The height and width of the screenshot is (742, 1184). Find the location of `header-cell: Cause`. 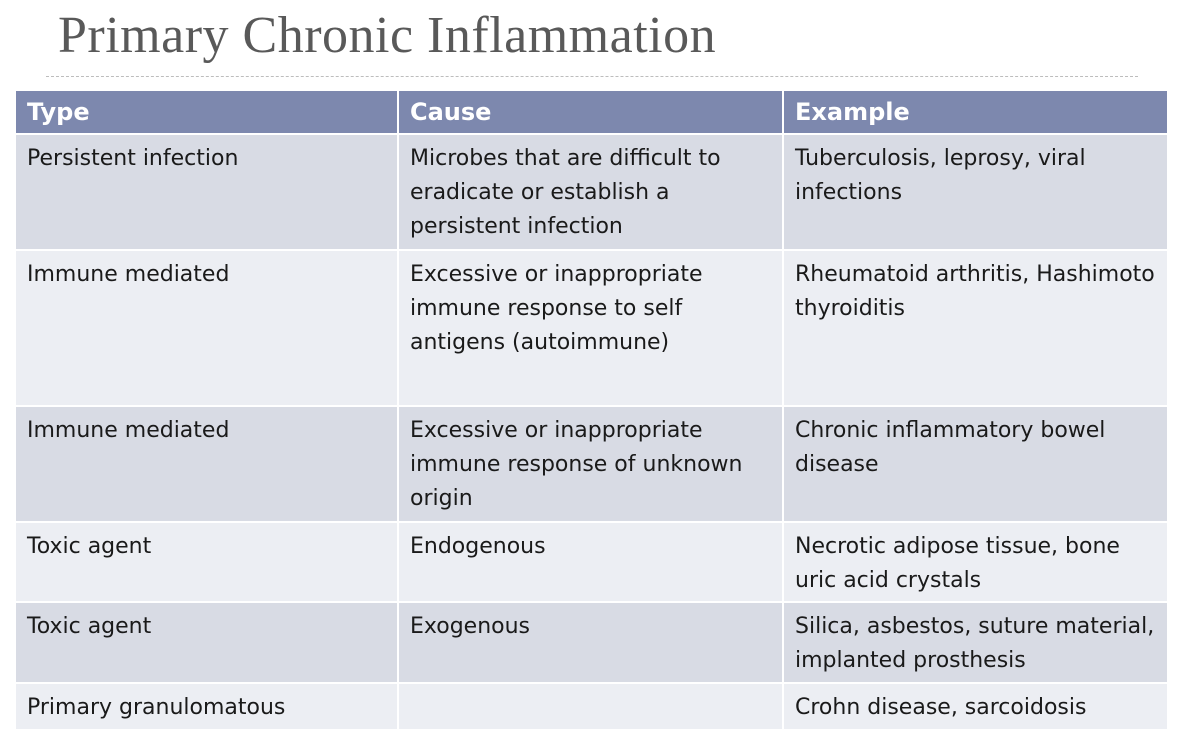

header-cell: Cause is located at coordinates (591, 112).